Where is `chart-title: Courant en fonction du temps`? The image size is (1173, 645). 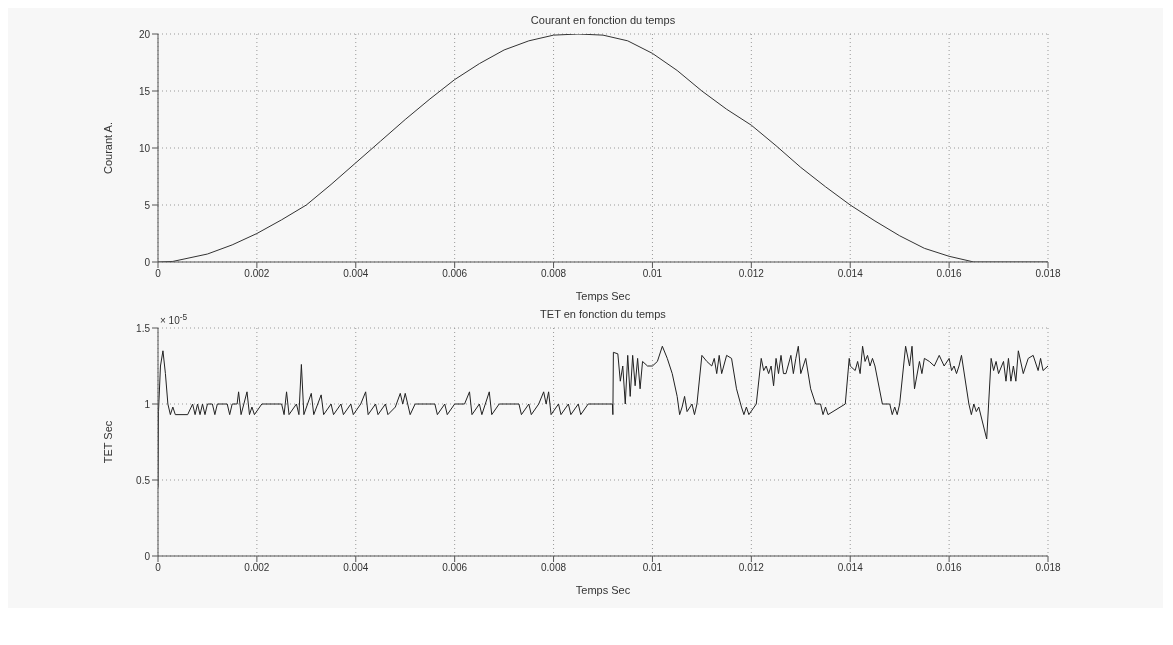 chart-title: Courant en fonction du temps is located at coordinates (603, 20).